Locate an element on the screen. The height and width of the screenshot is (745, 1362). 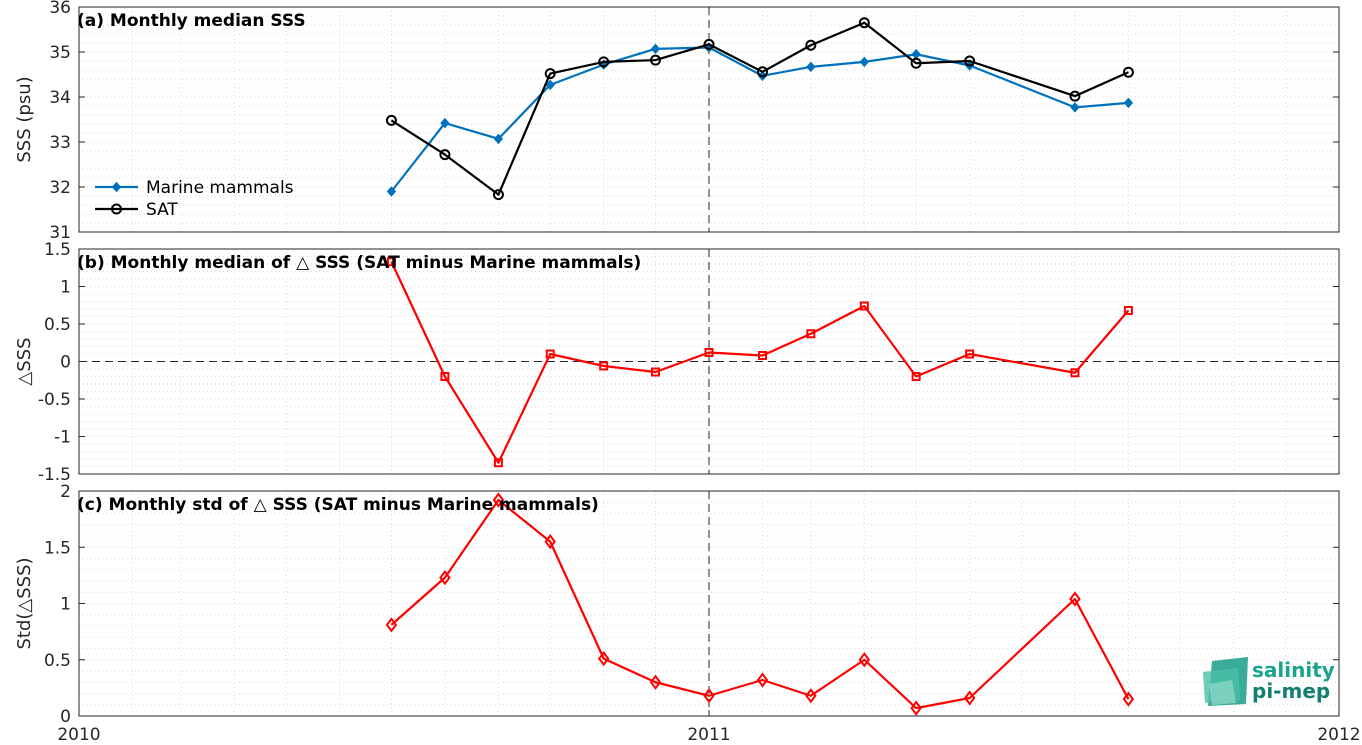
logo-text-pi-mep: pi-mep is located at coordinates (1291, 691).